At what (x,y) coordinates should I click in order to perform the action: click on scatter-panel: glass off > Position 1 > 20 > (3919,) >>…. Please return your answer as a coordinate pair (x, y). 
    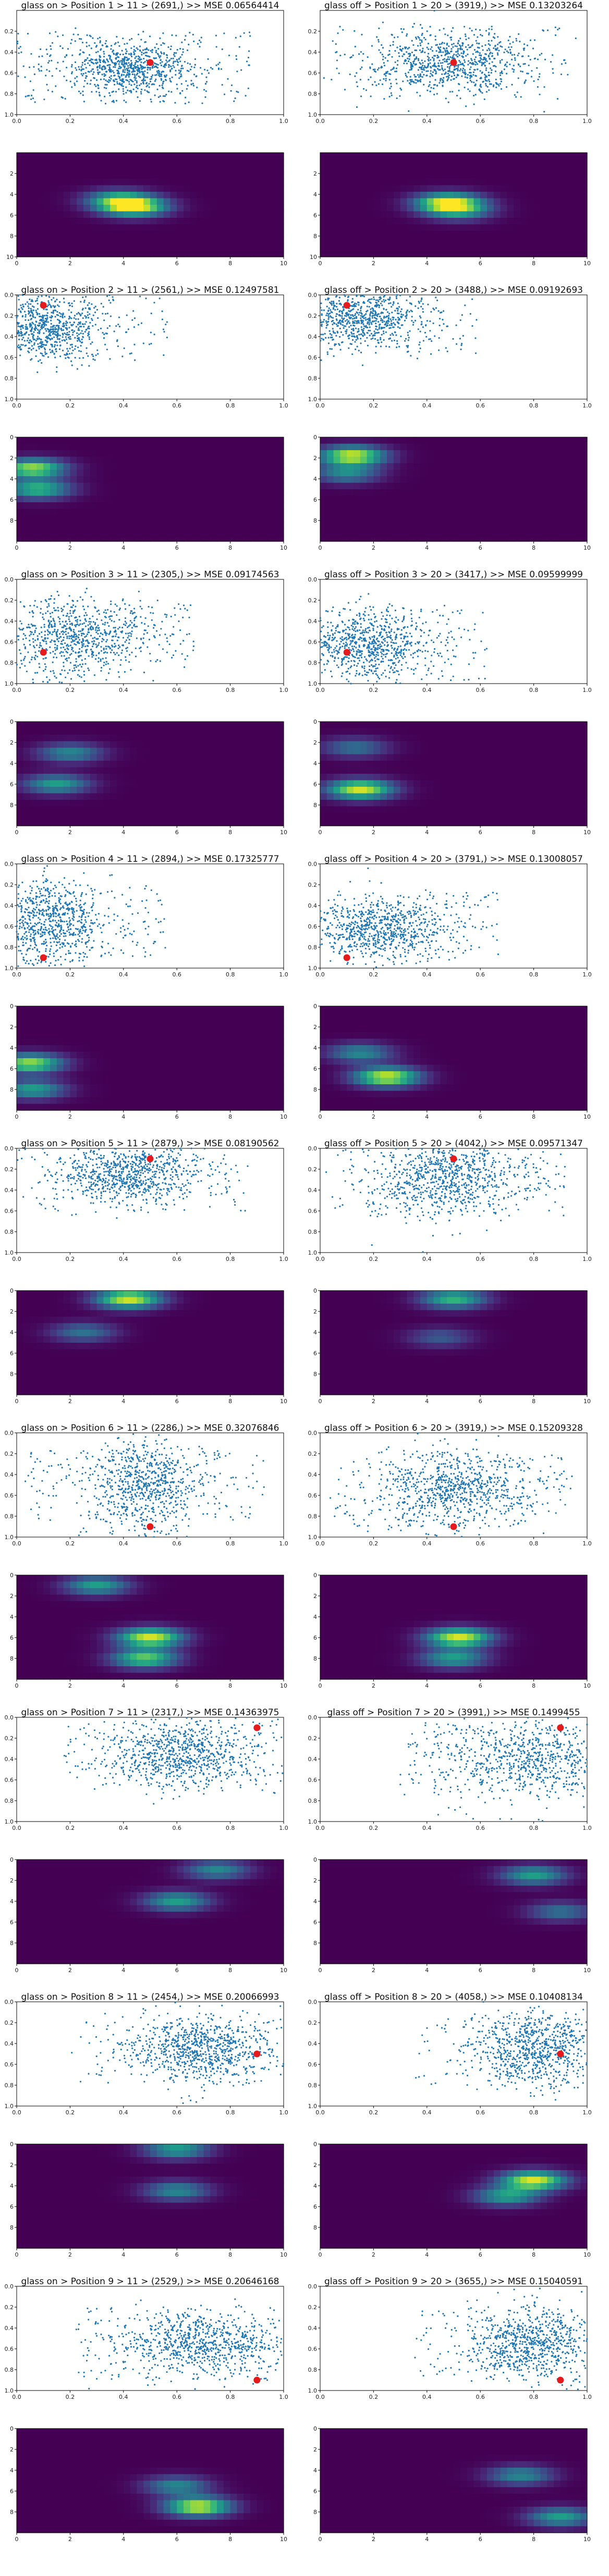
    Looking at the image, I should click on (450, 63).